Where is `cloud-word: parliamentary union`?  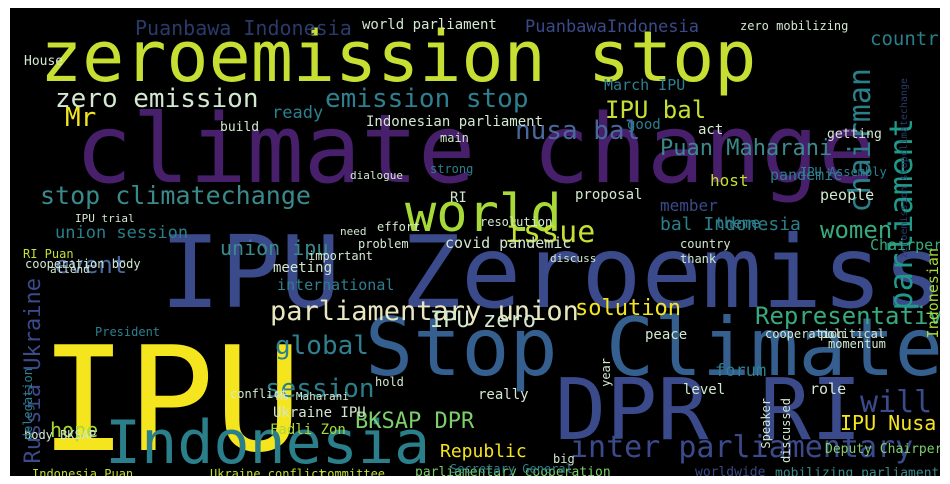
cloud-word: parliamentary union is located at coordinates (424, 311).